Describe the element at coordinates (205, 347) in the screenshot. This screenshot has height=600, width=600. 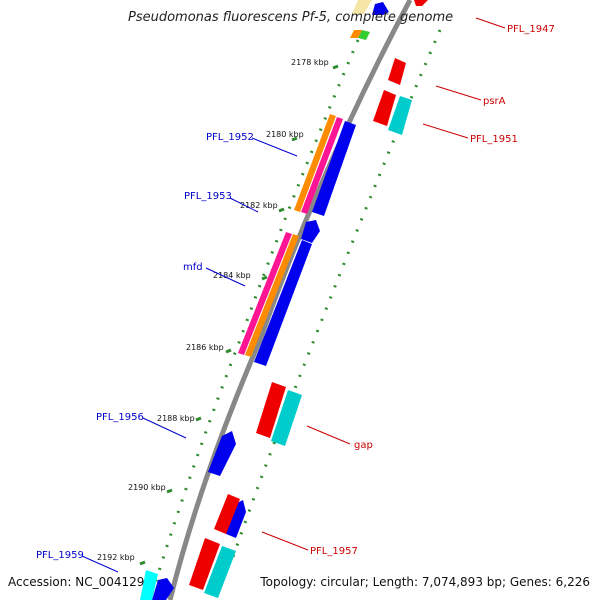
I see `tick-label: 2186 kbp` at that location.